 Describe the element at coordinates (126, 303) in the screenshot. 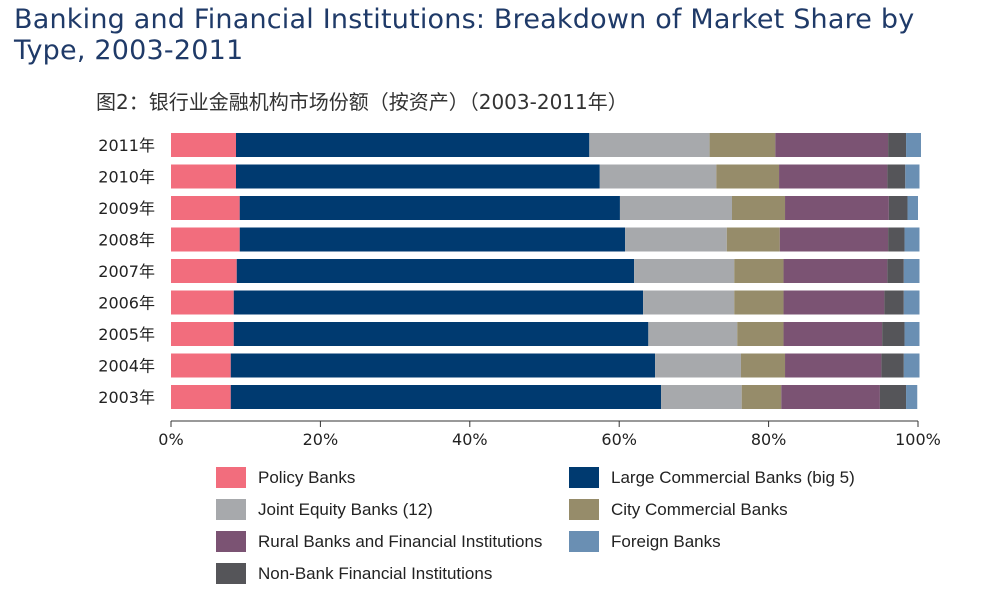

I see `category-label: 2006年` at that location.